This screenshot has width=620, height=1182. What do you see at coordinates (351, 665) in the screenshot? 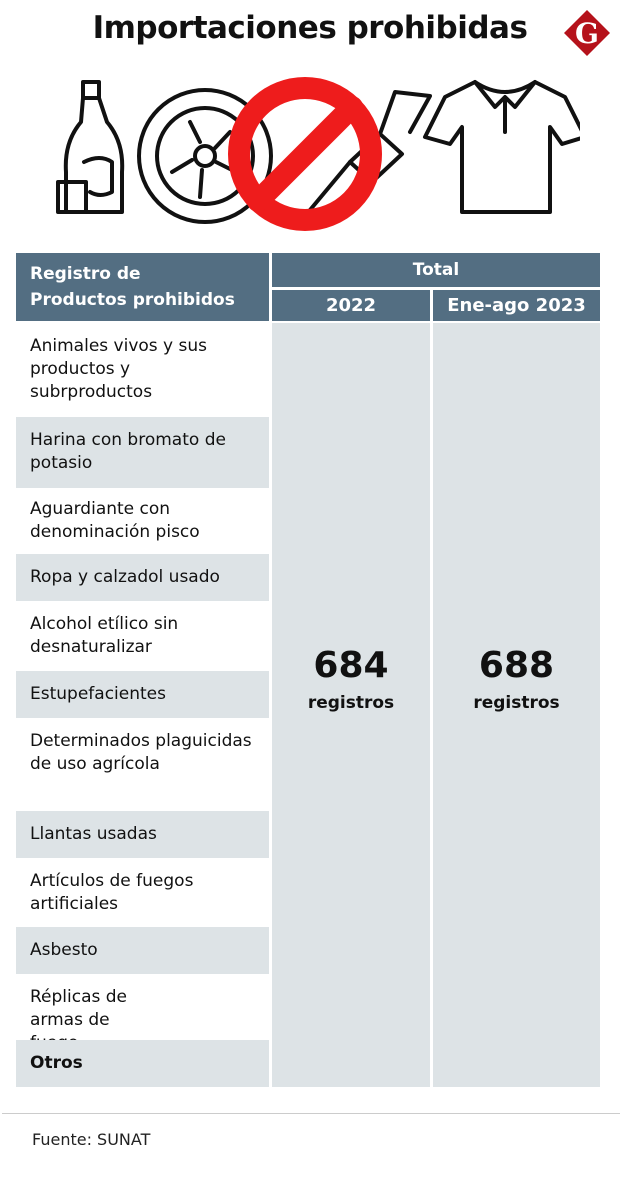
I see `total-2022-value: 684` at bounding box center [351, 665].